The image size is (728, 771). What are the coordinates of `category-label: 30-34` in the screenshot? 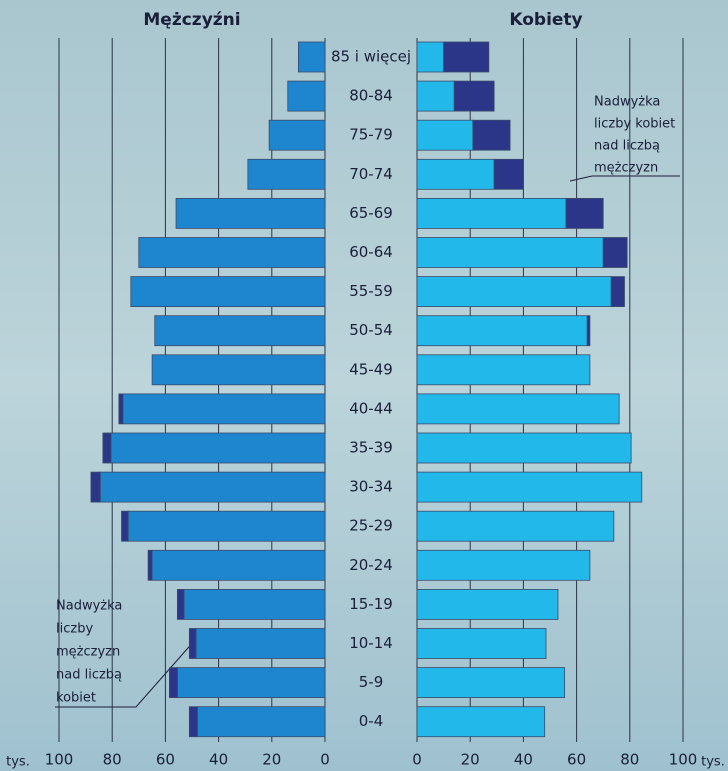 It's located at (371, 487).